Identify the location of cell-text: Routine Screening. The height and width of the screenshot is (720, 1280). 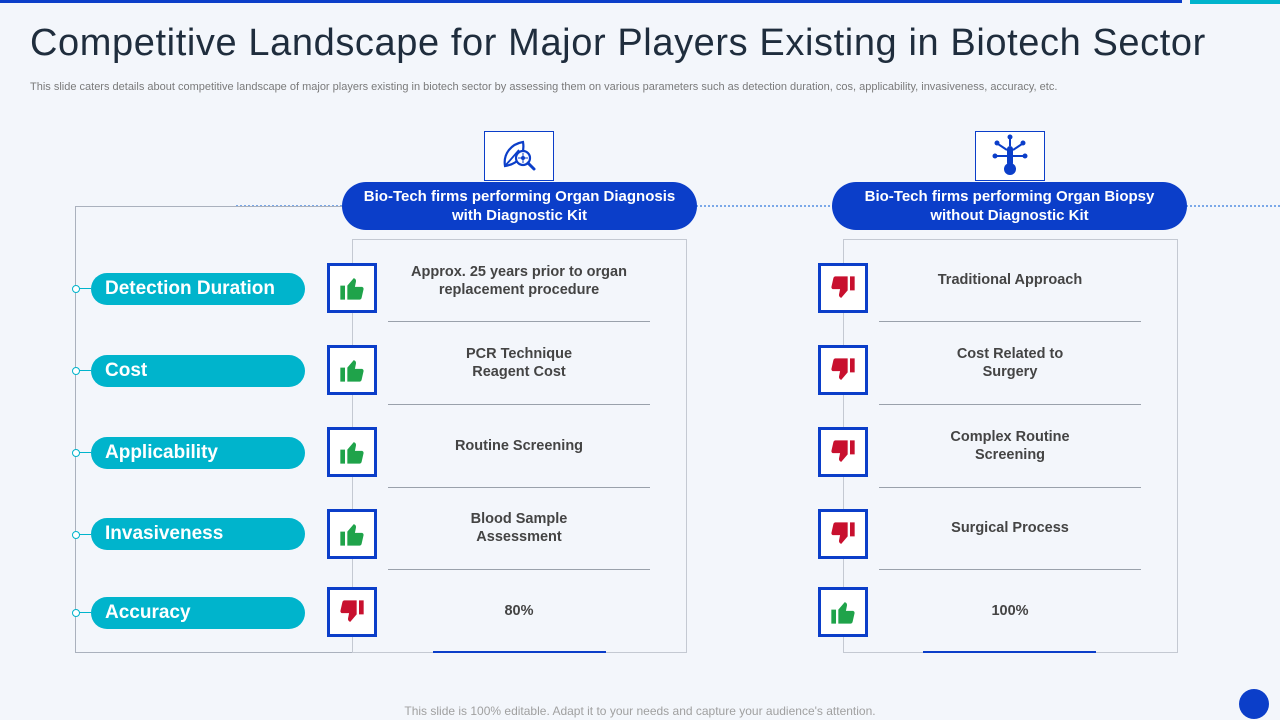
(519, 446).